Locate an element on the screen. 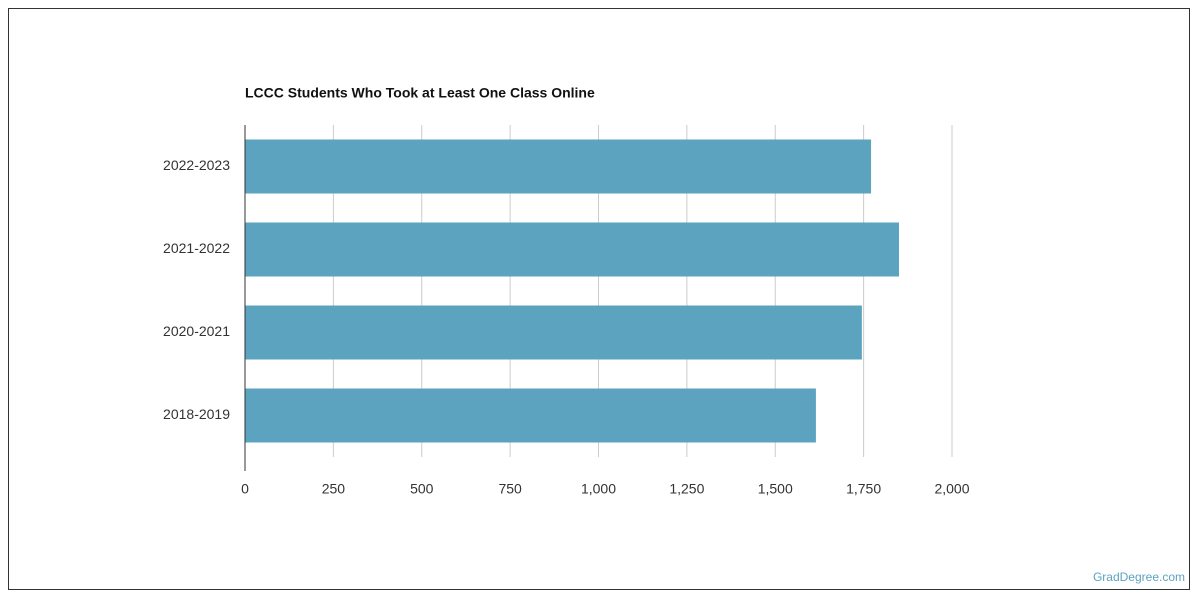 Image resolution: width=1200 pixels, height=600 pixels. x-tick-label: 1,000 is located at coordinates (598, 489).